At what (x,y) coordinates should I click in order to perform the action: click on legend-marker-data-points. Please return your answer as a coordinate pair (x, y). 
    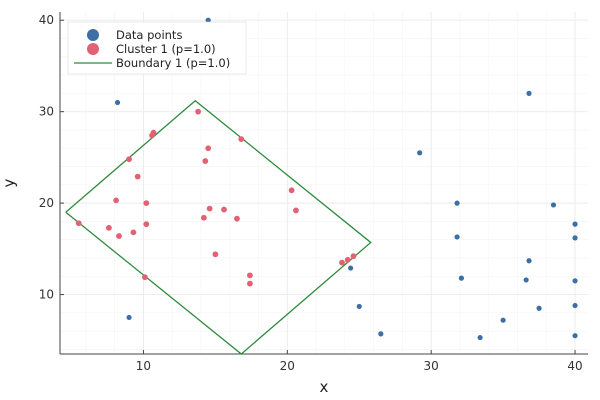
    Looking at the image, I should click on (93, 35).